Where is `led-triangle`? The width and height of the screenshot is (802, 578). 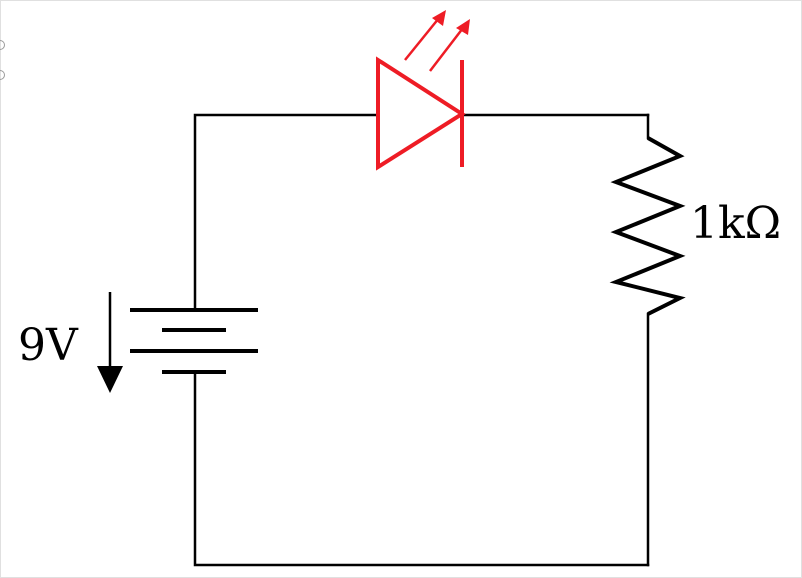
led-triangle is located at coordinates (421, 113).